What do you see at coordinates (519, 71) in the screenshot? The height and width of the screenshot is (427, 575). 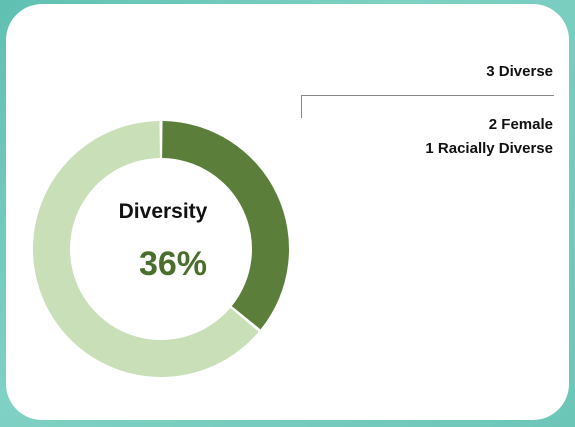 I see `breakdown-total: 3 Diverse` at bounding box center [519, 71].